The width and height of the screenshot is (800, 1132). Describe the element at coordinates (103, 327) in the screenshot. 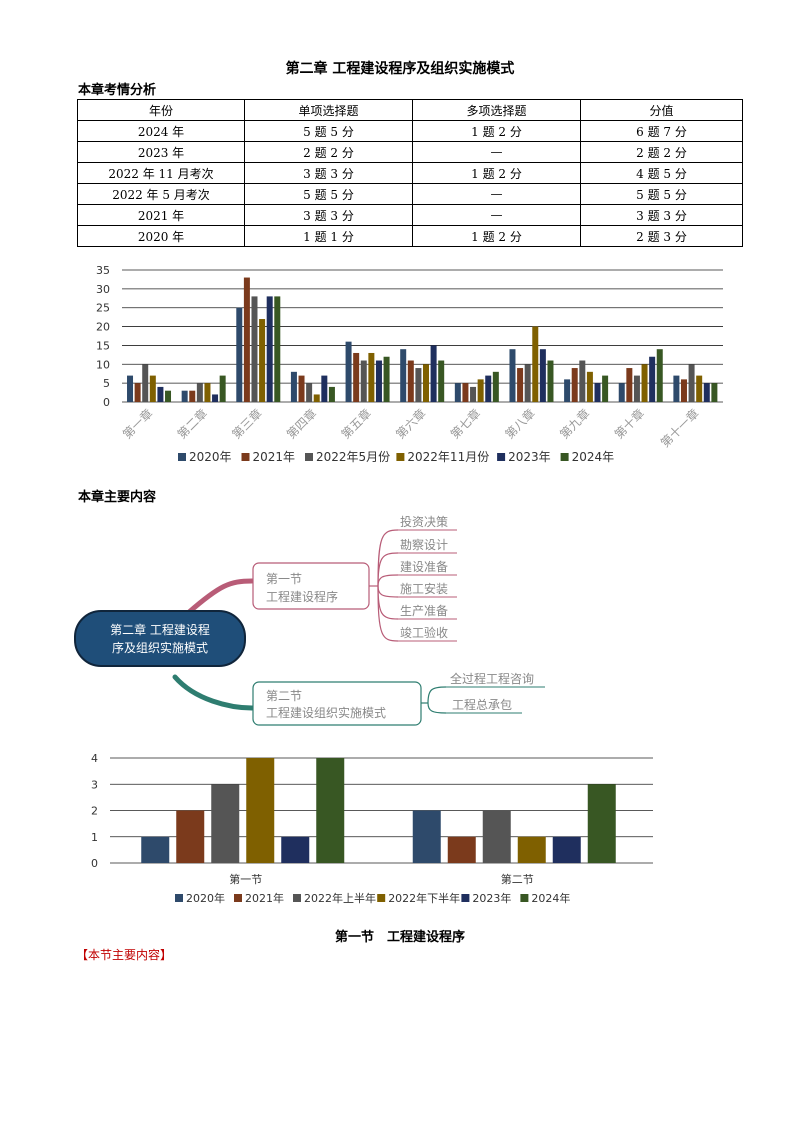

I see `y-tick-label: 20` at that location.